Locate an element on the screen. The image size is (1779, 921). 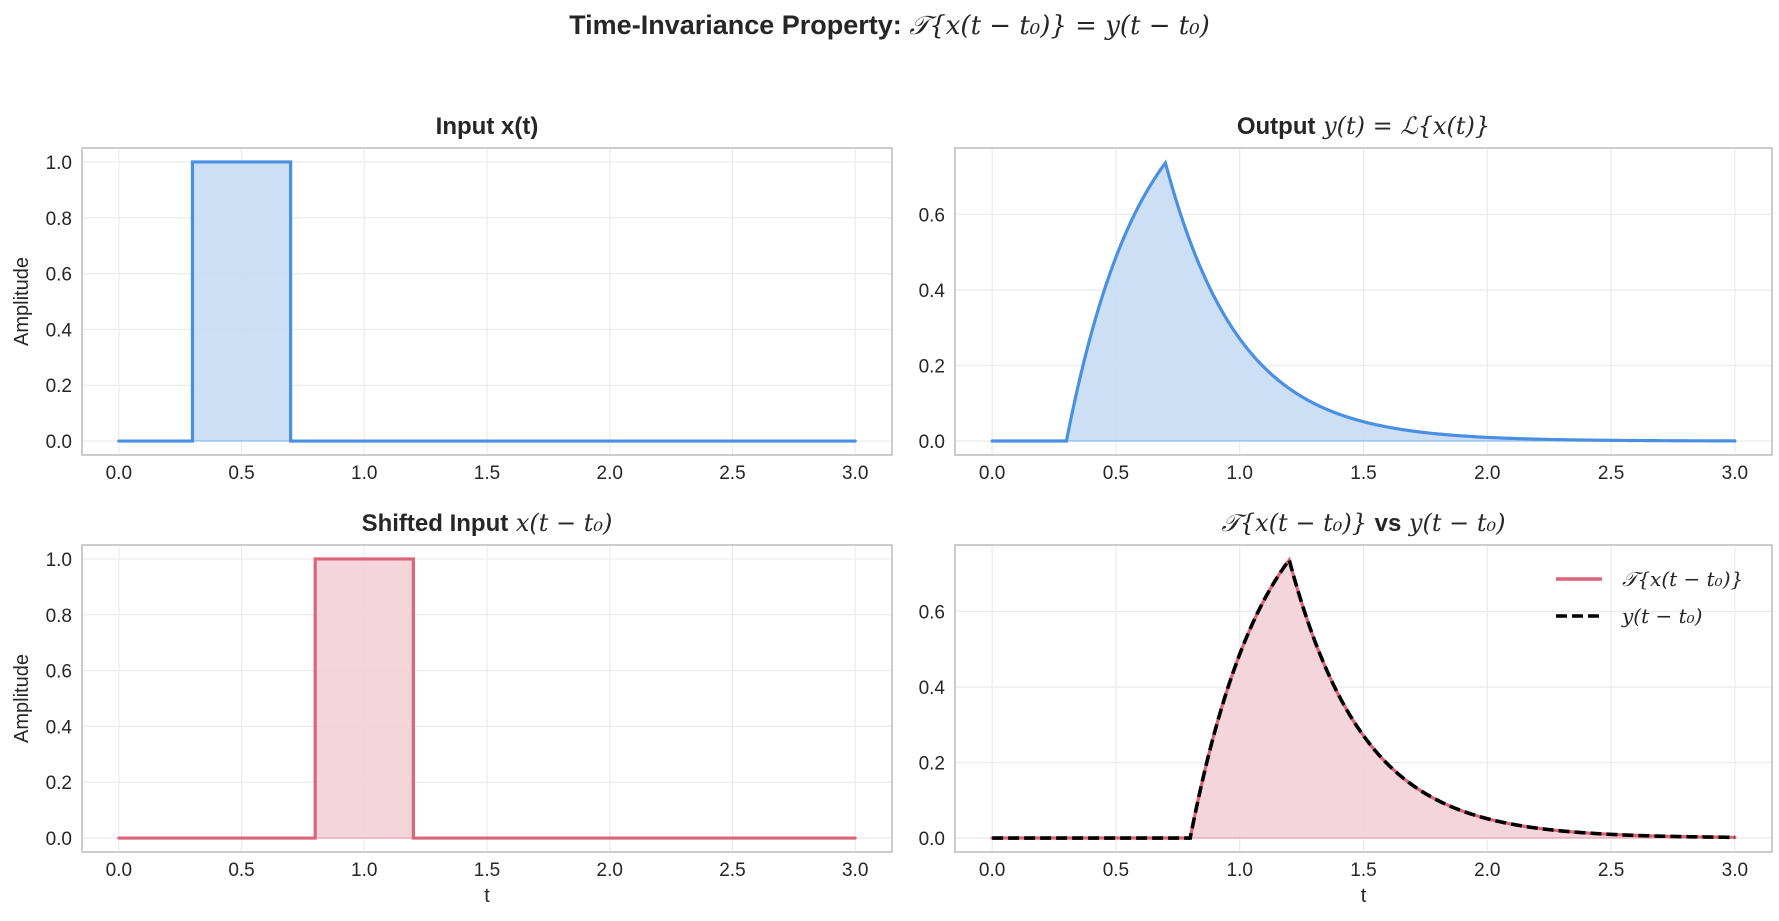
legend: 𝒯{x(t − t₀)} y(t − t₀) is located at coordinates (1649, 597).